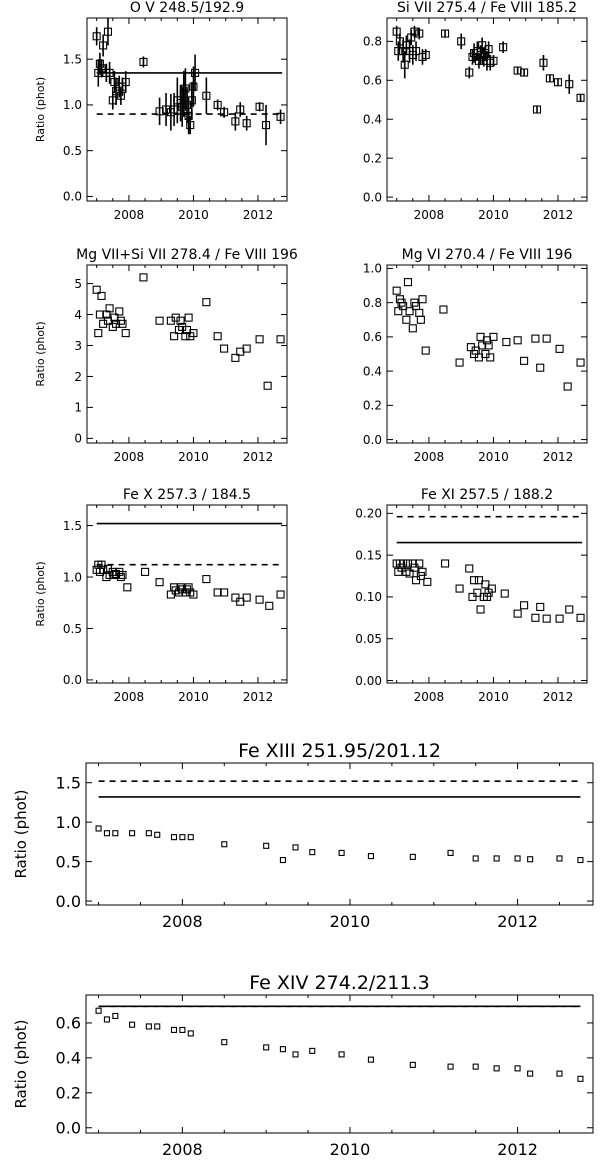  What do you see at coordinates (487, 495) in the screenshot?
I see `chart-title: Fe XI 257.5 / 188.2` at bounding box center [487, 495].